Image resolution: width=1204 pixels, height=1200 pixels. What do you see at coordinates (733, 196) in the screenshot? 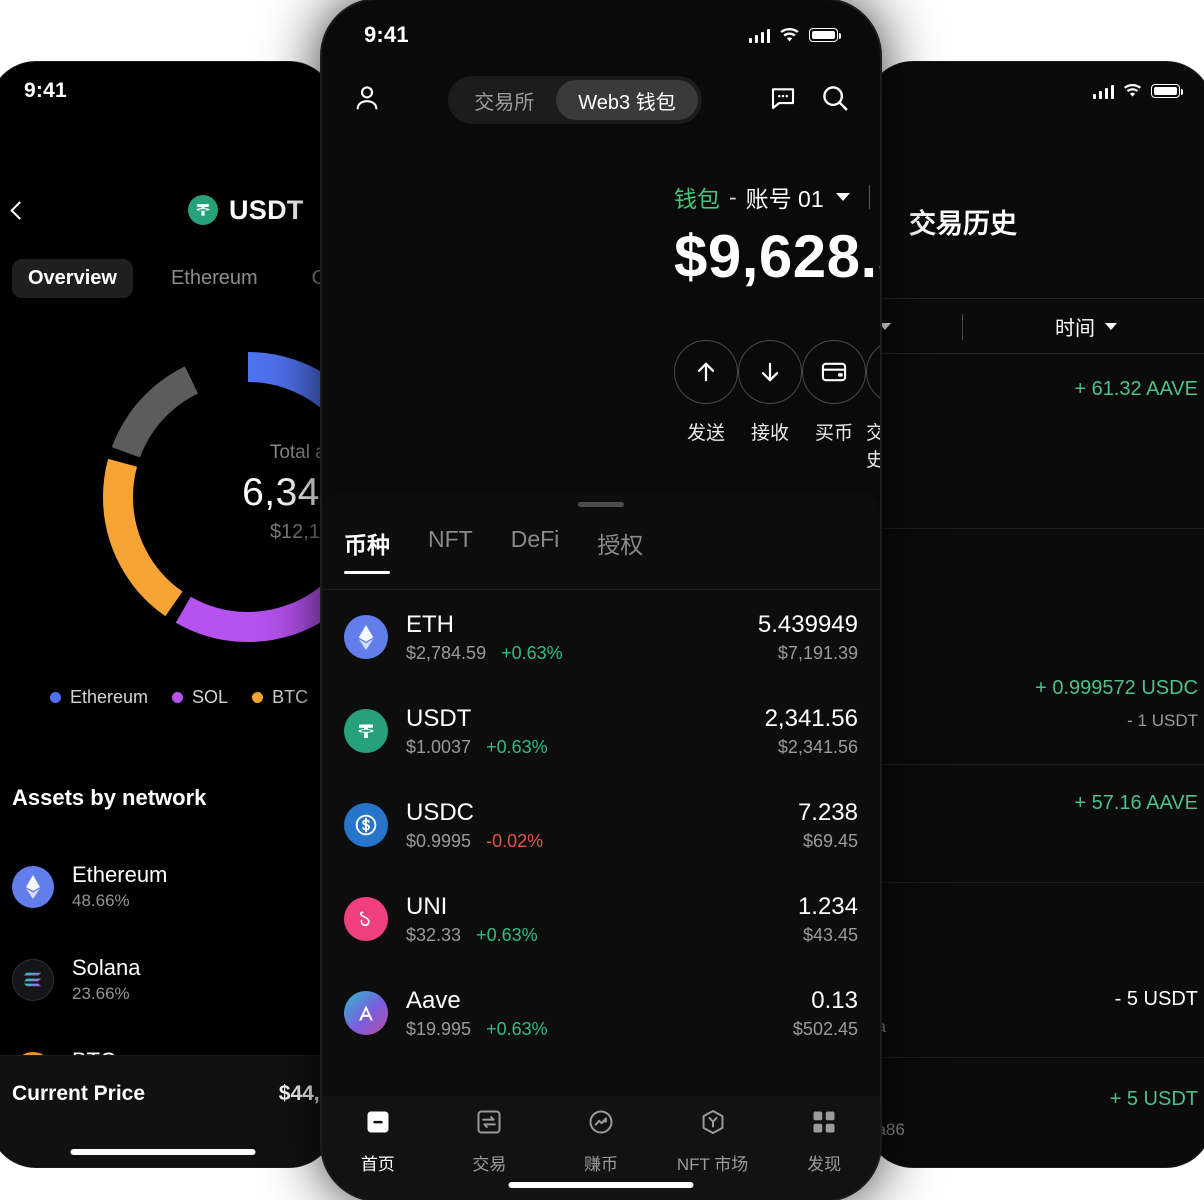
I see `account-dash: -` at bounding box center [733, 196].